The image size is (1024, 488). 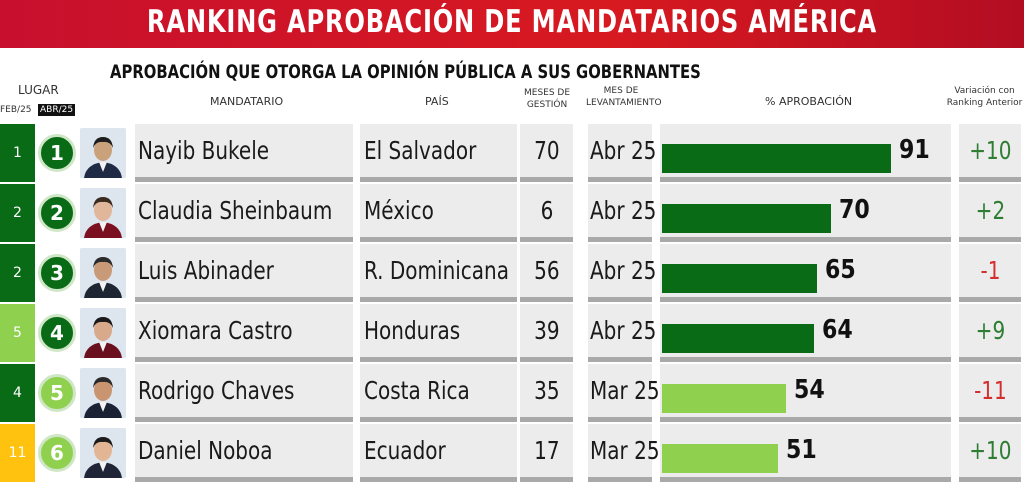 What do you see at coordinates (215, 330) in the screenshot?
I see `leader-name-text: Xiomara Castro` at bounding box center [215, 330].